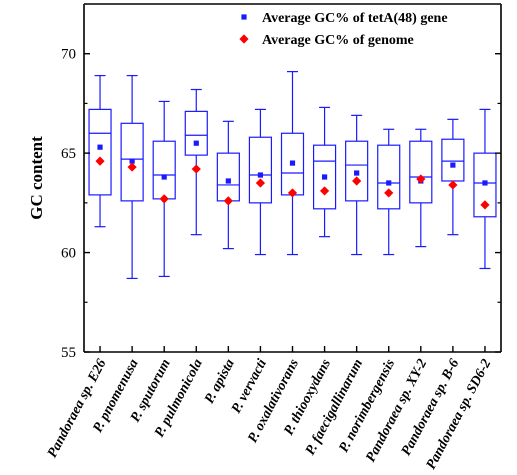 This screenshot has width=517, height=475. Describe the element at coordinates (68, 154) in the screenshot. I see `y-tick-label: 65` at that location.